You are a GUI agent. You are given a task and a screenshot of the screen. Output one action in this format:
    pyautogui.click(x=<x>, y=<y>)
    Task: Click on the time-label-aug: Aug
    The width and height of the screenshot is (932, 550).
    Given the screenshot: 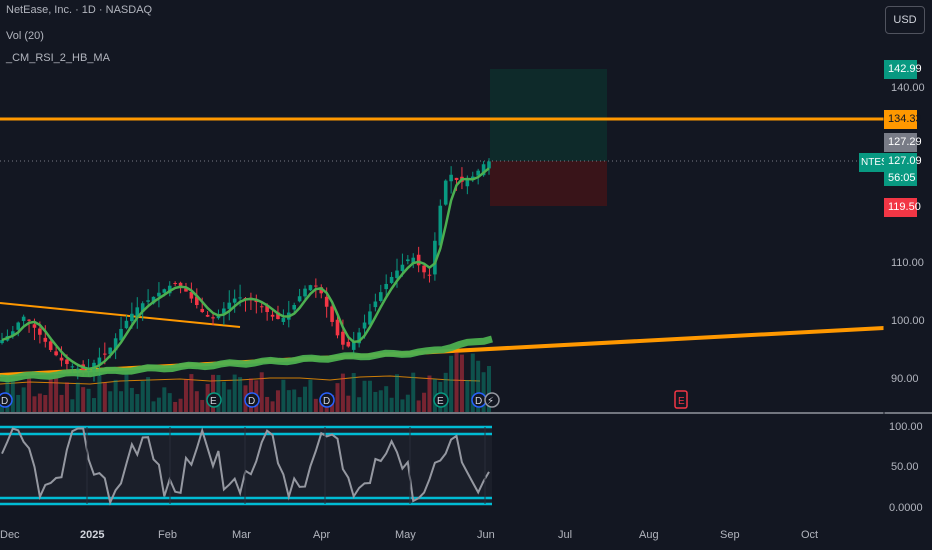 What is the action you would take?
    pyautogui.click(x=649, y=535)
    